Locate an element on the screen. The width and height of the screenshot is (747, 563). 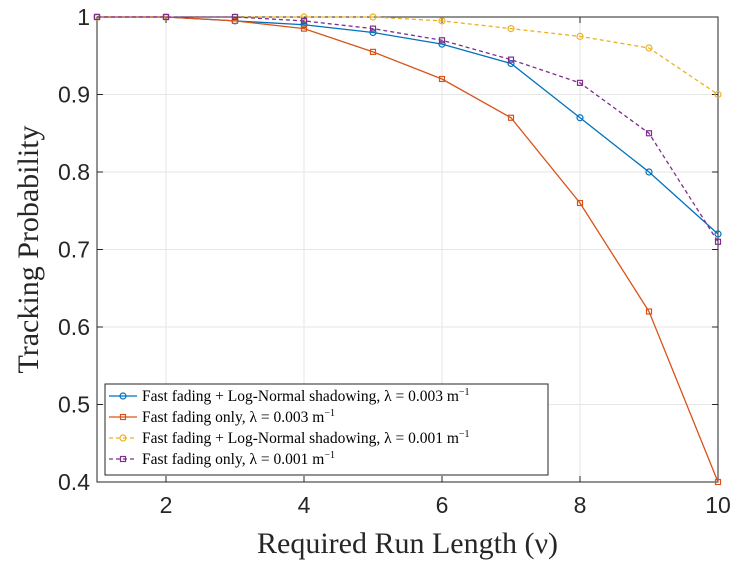
y-axis-label: Tracking Probability is located at coordinates (28, 249).